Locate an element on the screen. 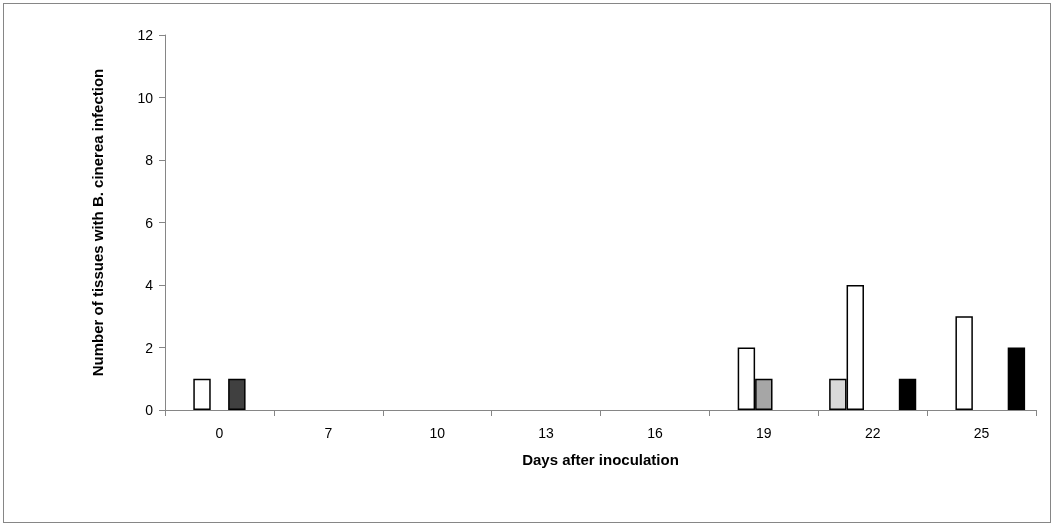  x-tick-label: 19 is located at coordinates (764, 433).